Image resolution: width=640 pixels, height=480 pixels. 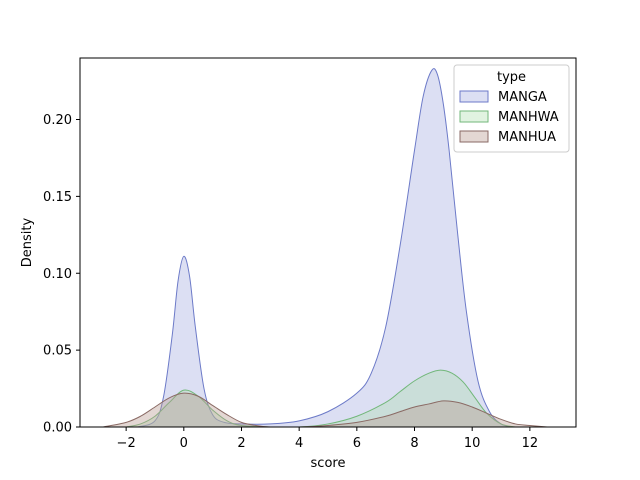 I want to click on x-tick-label: 2, so click(x=241, y=443).